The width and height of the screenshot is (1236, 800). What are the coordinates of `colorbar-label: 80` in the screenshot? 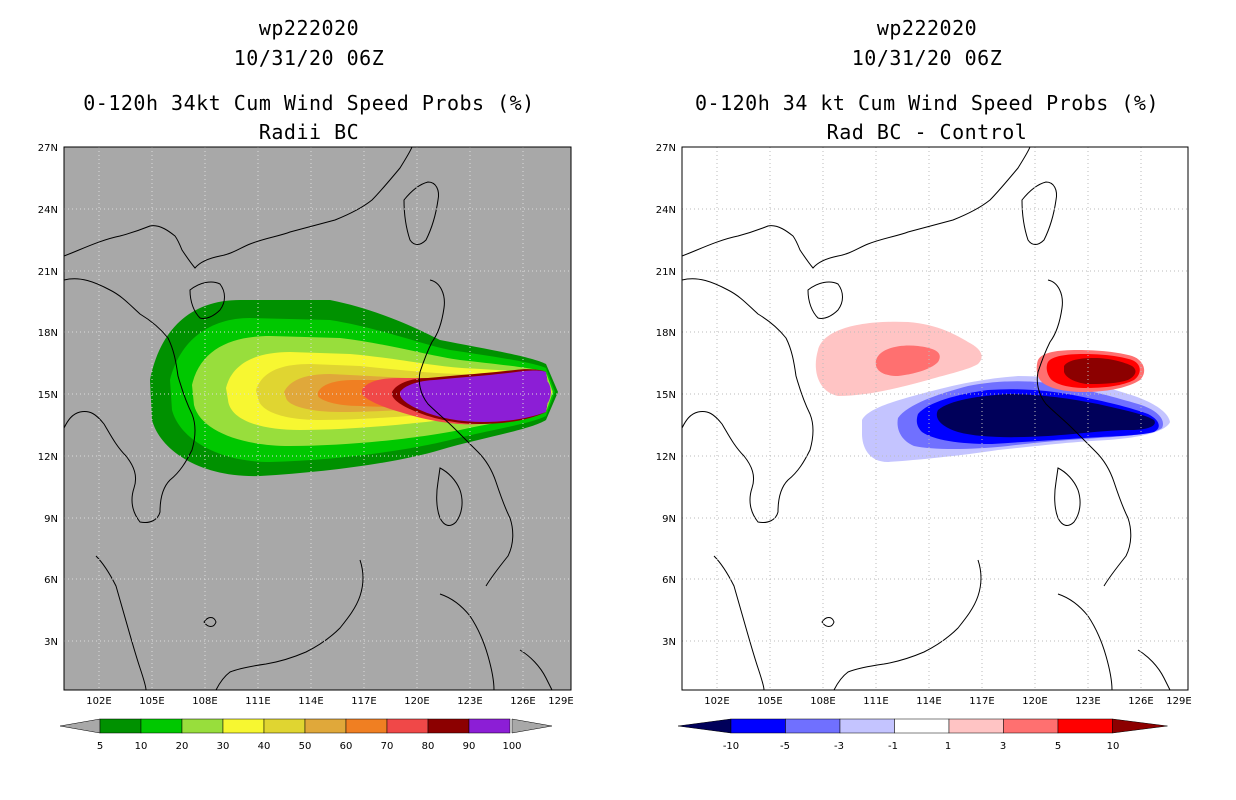 It's located at (428, 746).